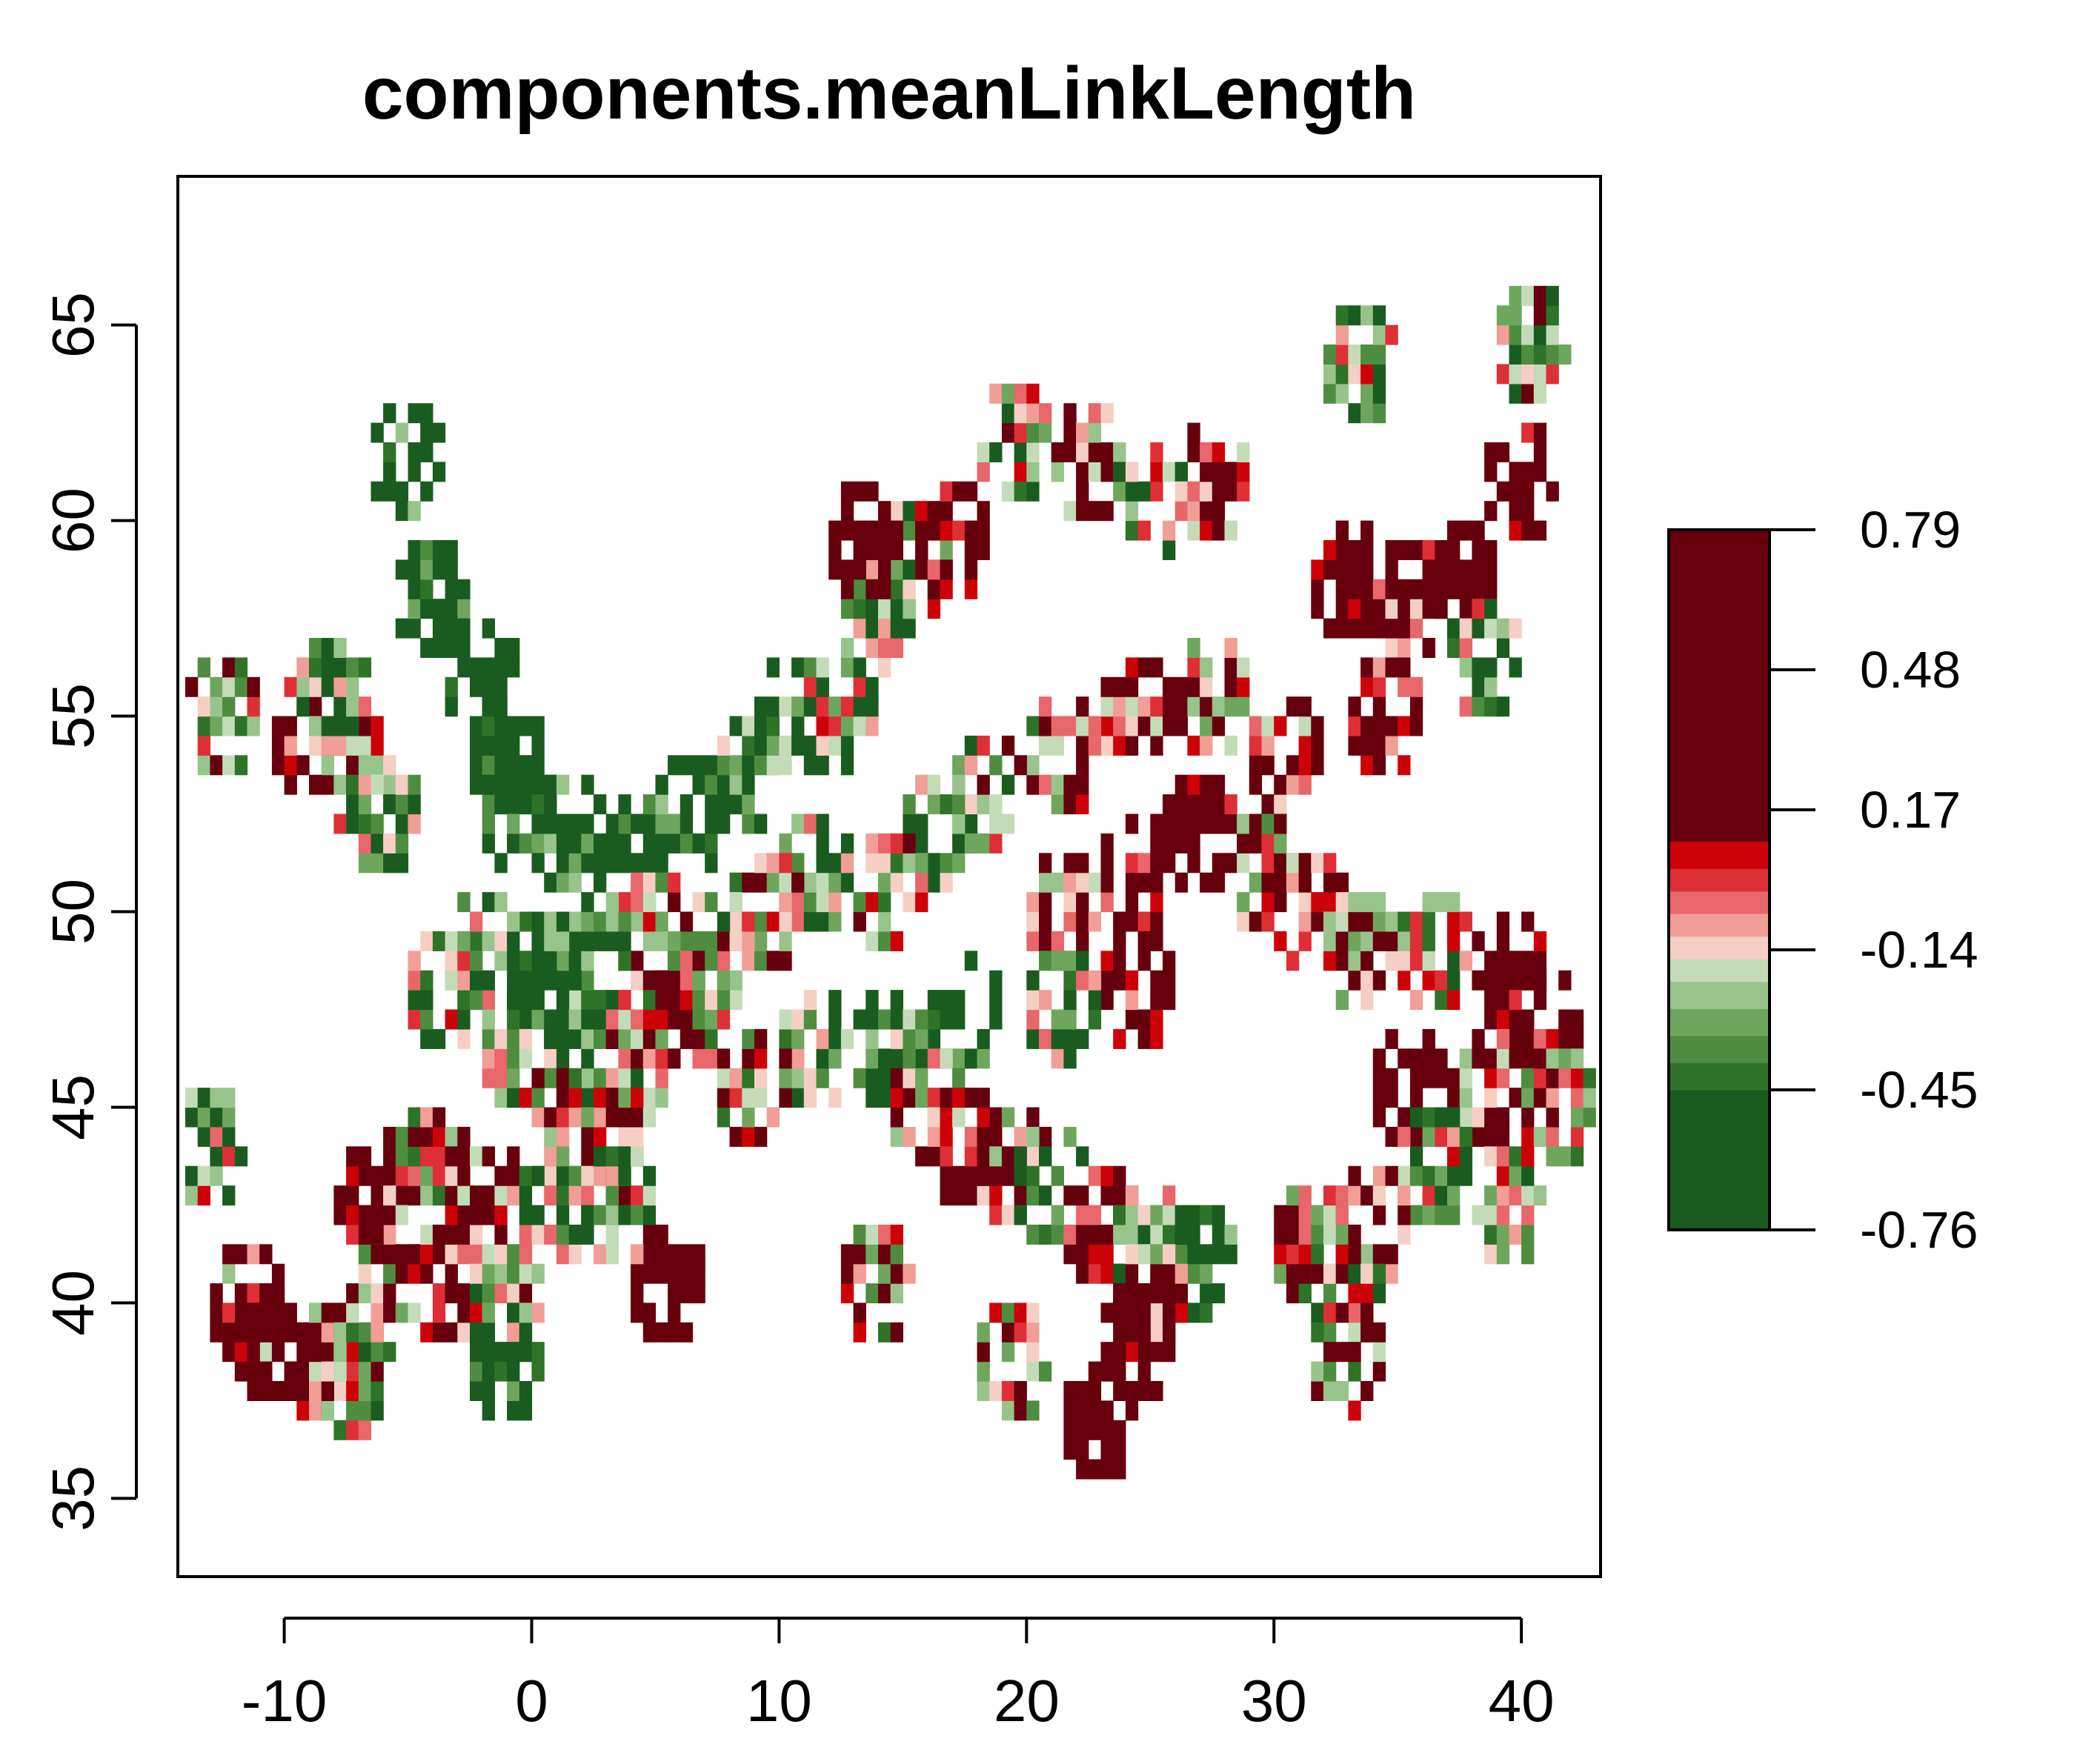  Describe the element at coordinates (1719, 879) in the screenshot. I see `colorbar-frame` at that location.